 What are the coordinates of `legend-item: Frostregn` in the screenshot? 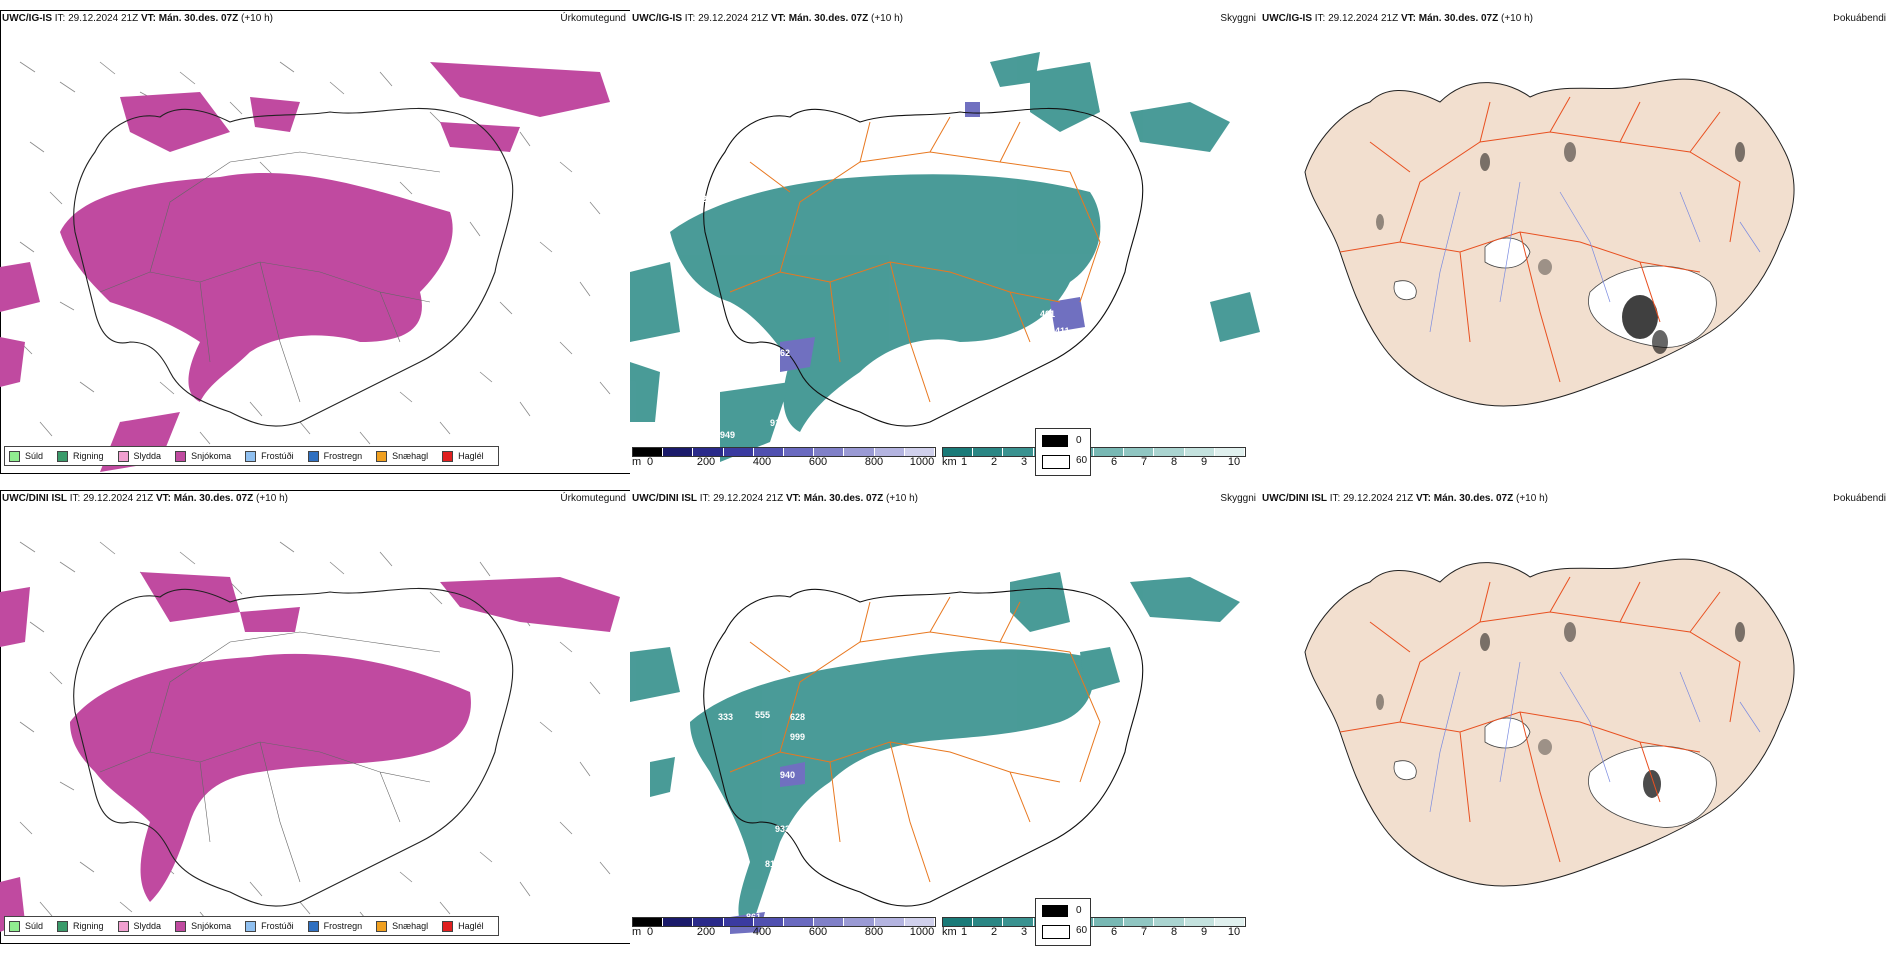 It's located at (335, 926).